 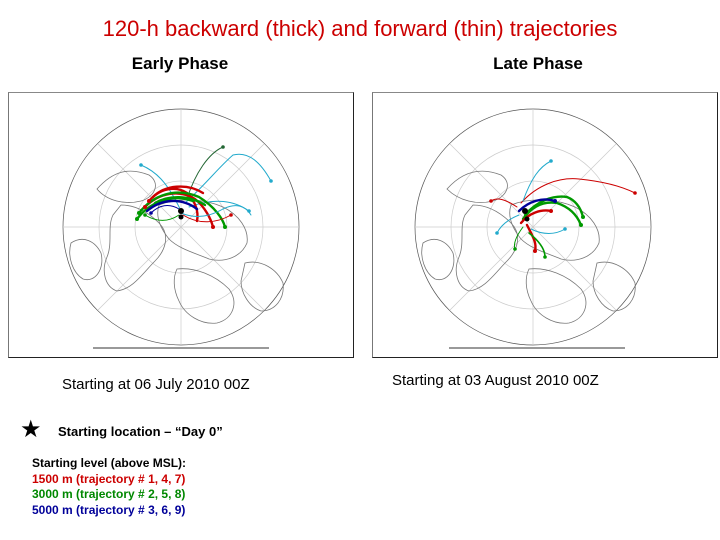 I want to click on early-trajectories, so click(x=203, y=187).